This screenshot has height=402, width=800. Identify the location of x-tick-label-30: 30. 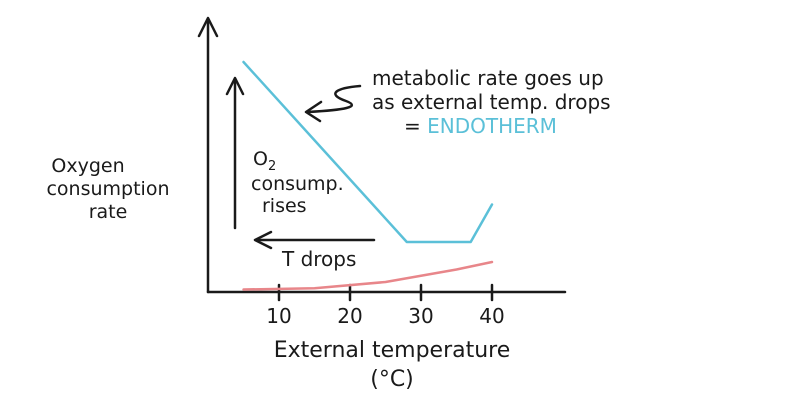
(420, 316).